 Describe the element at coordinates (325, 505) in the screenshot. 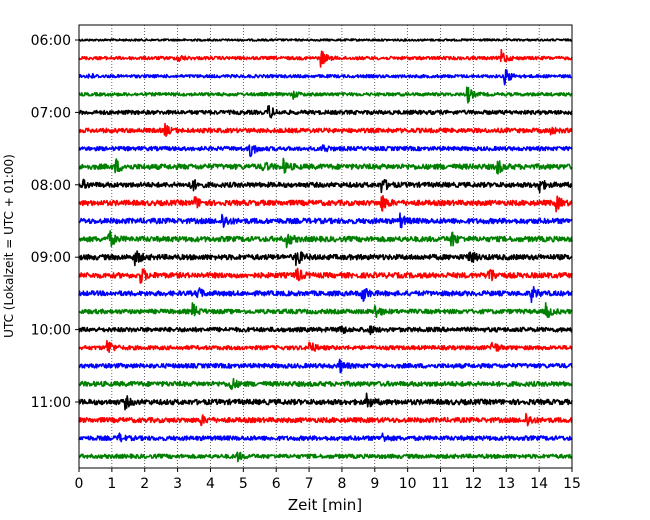

I see `x-axis-label: Zeit [min]` at that location.